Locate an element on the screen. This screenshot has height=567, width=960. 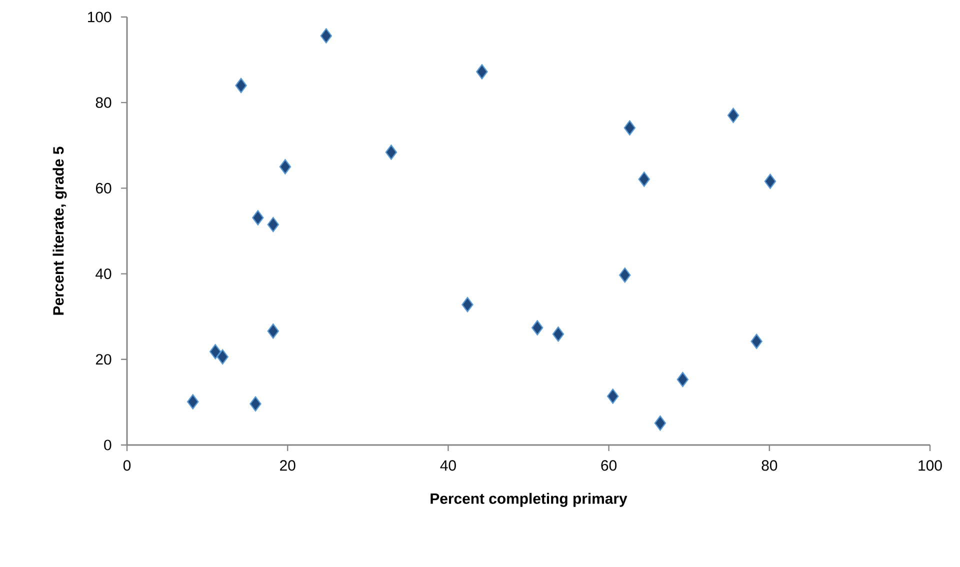
y-tick-label: 80 is located at coordinates (104, 102).